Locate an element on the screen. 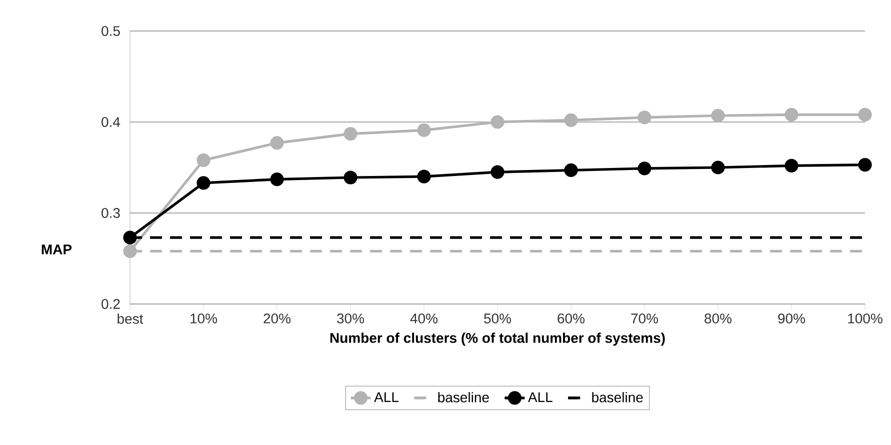 Image resolution: width=891 pixels, height=445 pixels. y-tick-label: 0.3 is located at coordinates (111, 213).